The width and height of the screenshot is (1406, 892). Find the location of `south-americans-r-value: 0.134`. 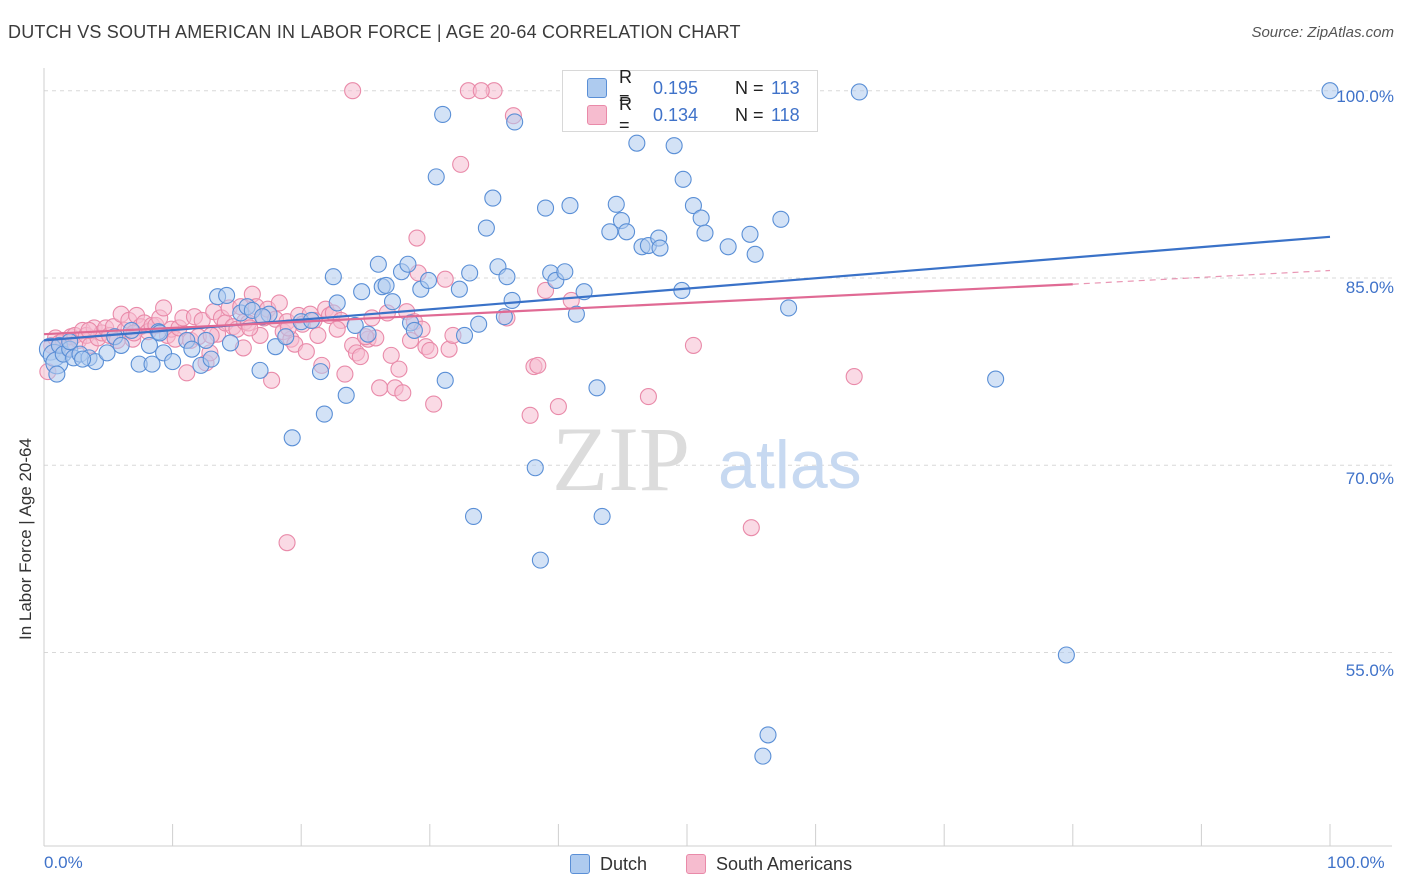

south-americans-r-value: 0.134 is located at coordinates (676, 114).